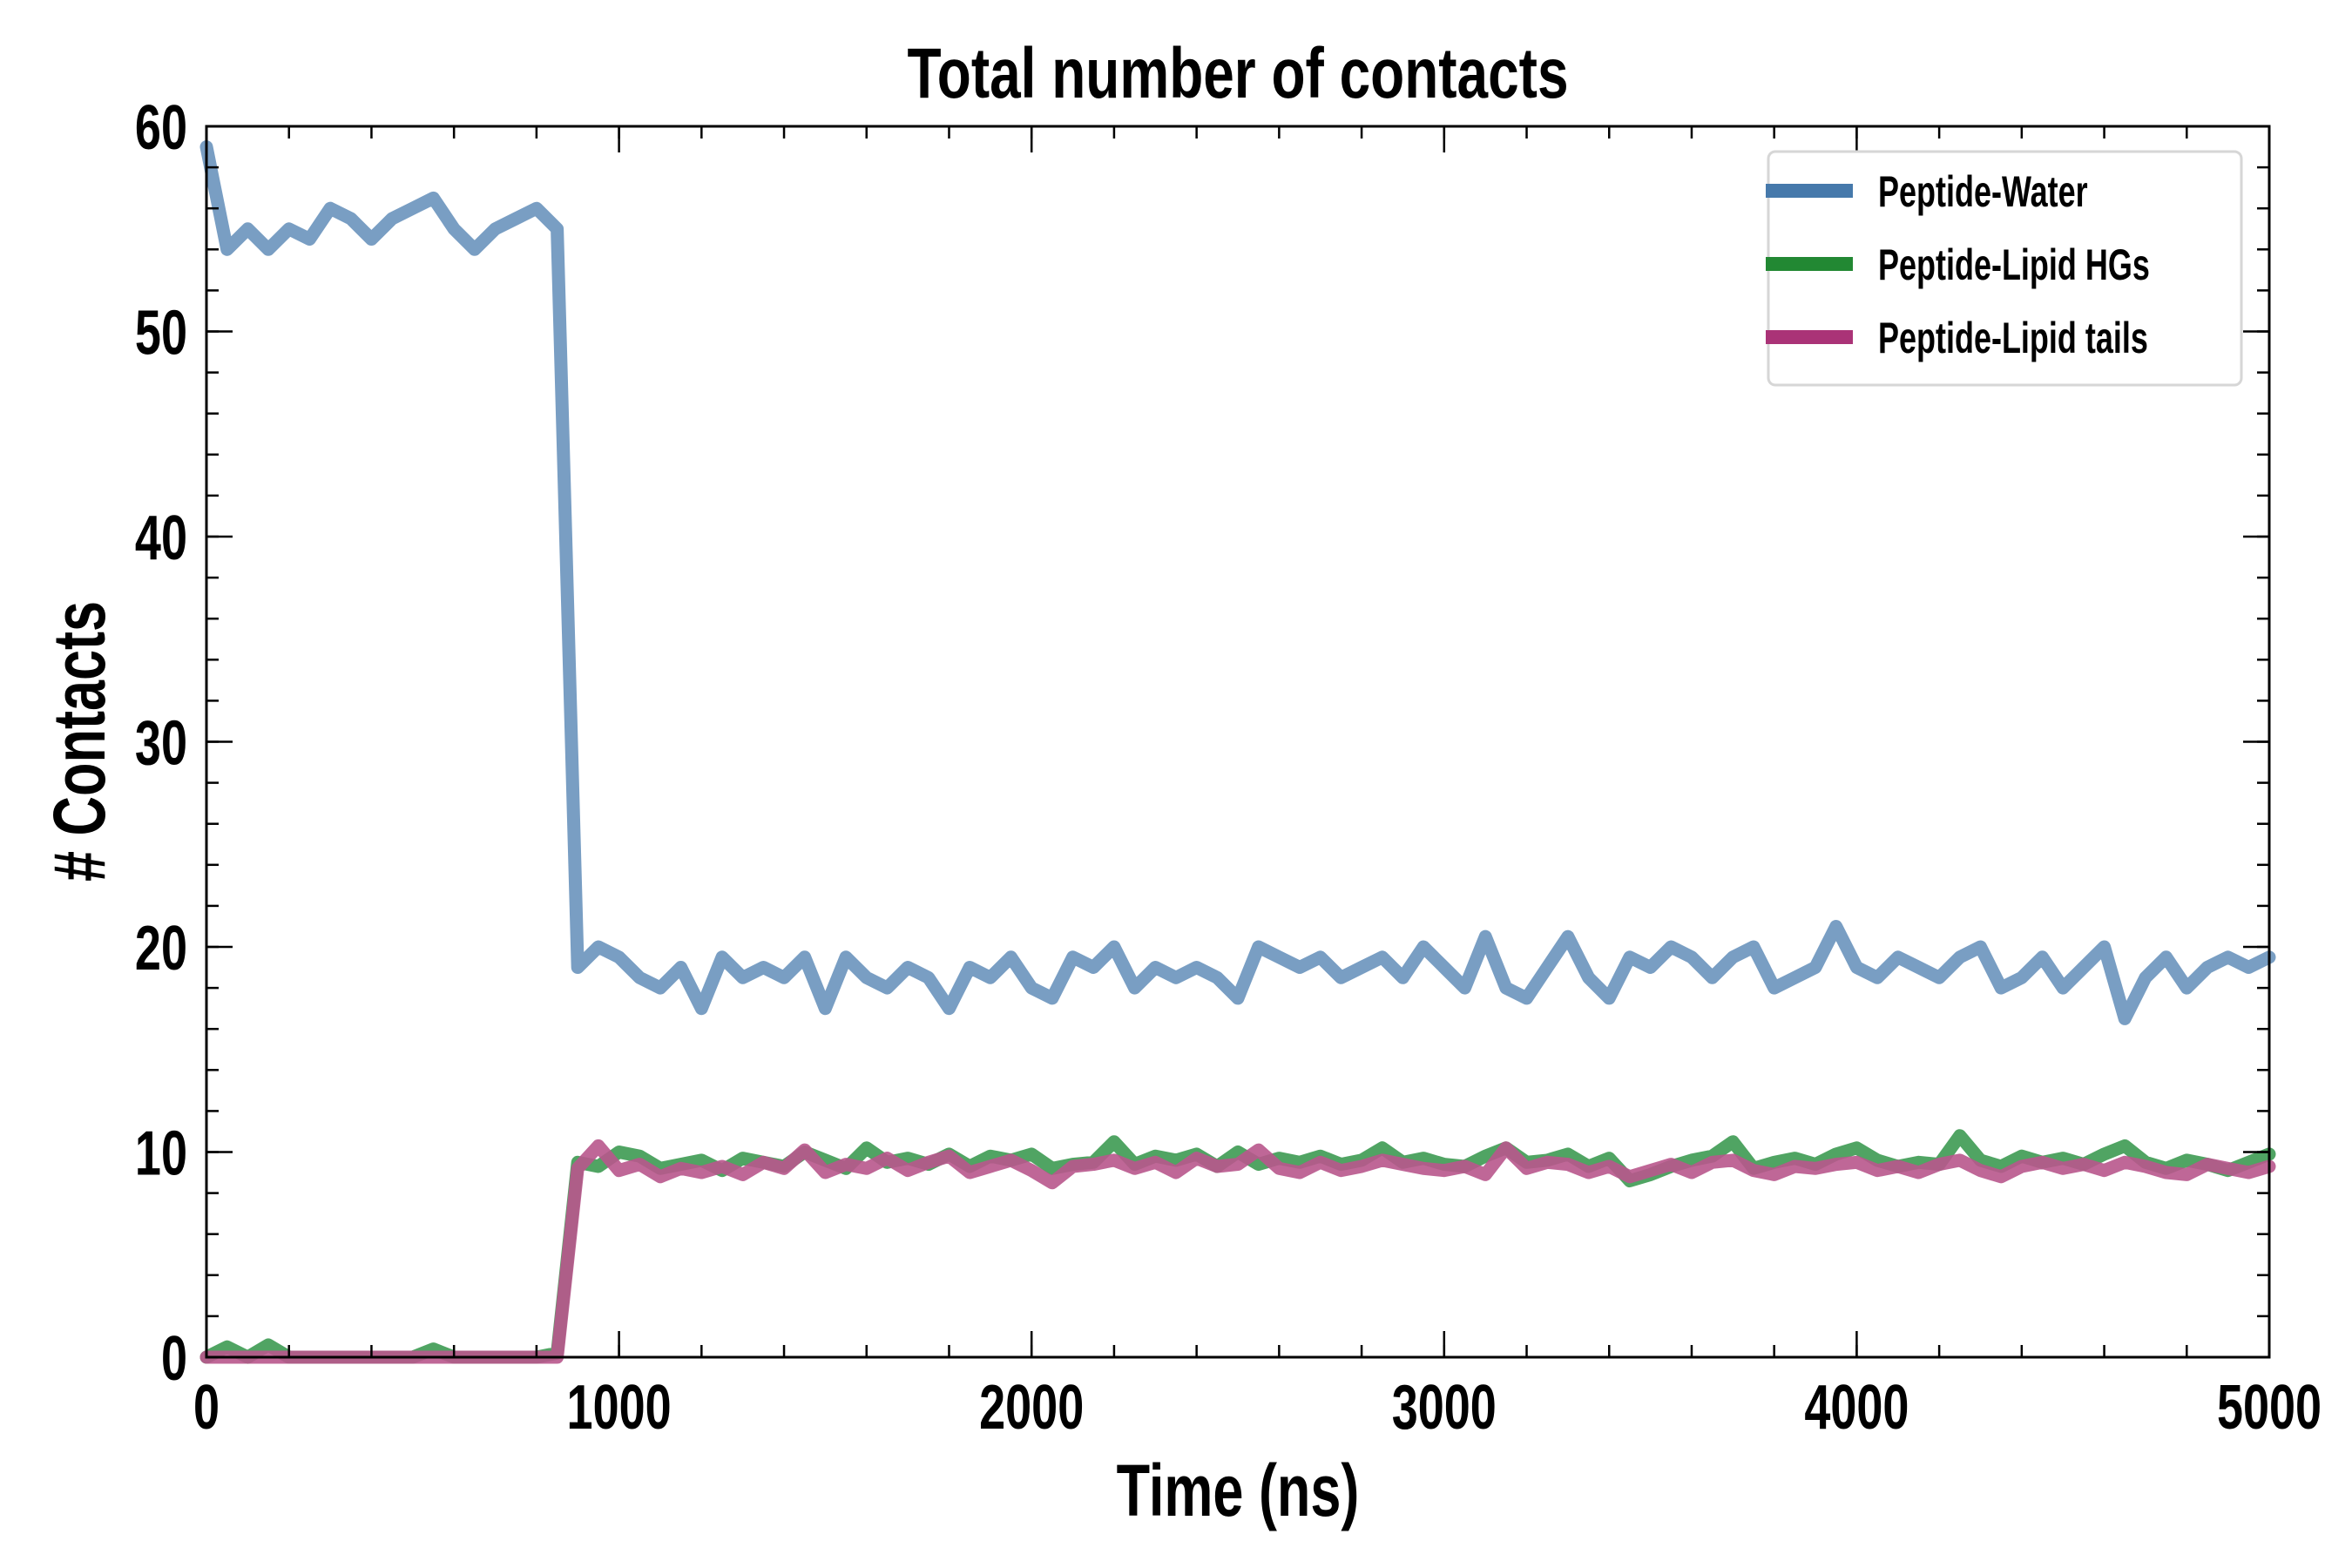  Describe the element at coordinates (2014, 265) in the screenshot. I see `legend-label: Peptide-Lipid HGs` at that location.